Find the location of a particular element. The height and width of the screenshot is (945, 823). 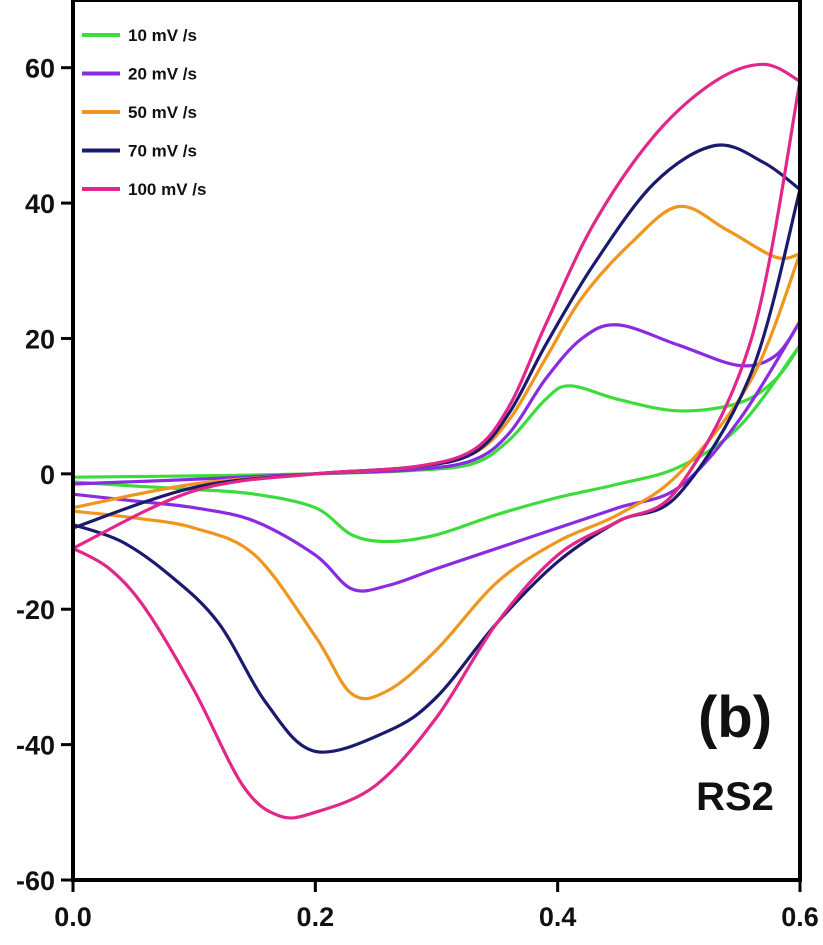

y-tick-label: 20 is located at coordinates (40, 339).